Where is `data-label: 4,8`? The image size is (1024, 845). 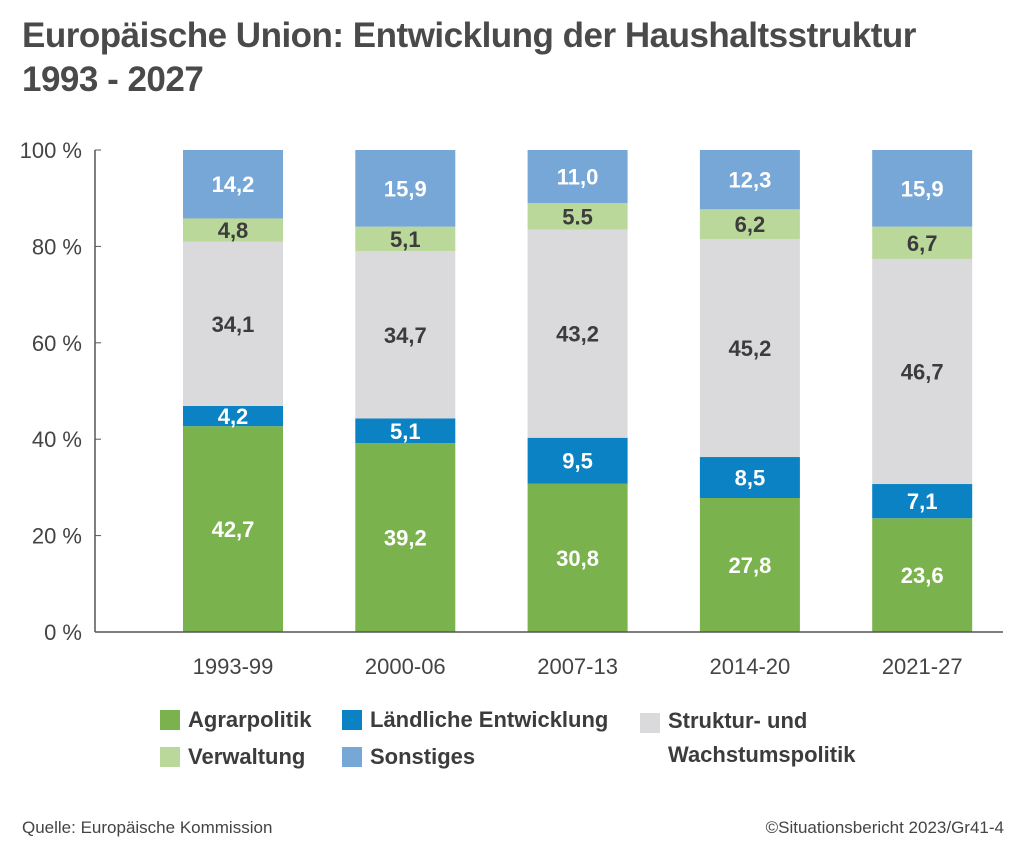
data-label: 4,8 is located at coordinates (233, 230).